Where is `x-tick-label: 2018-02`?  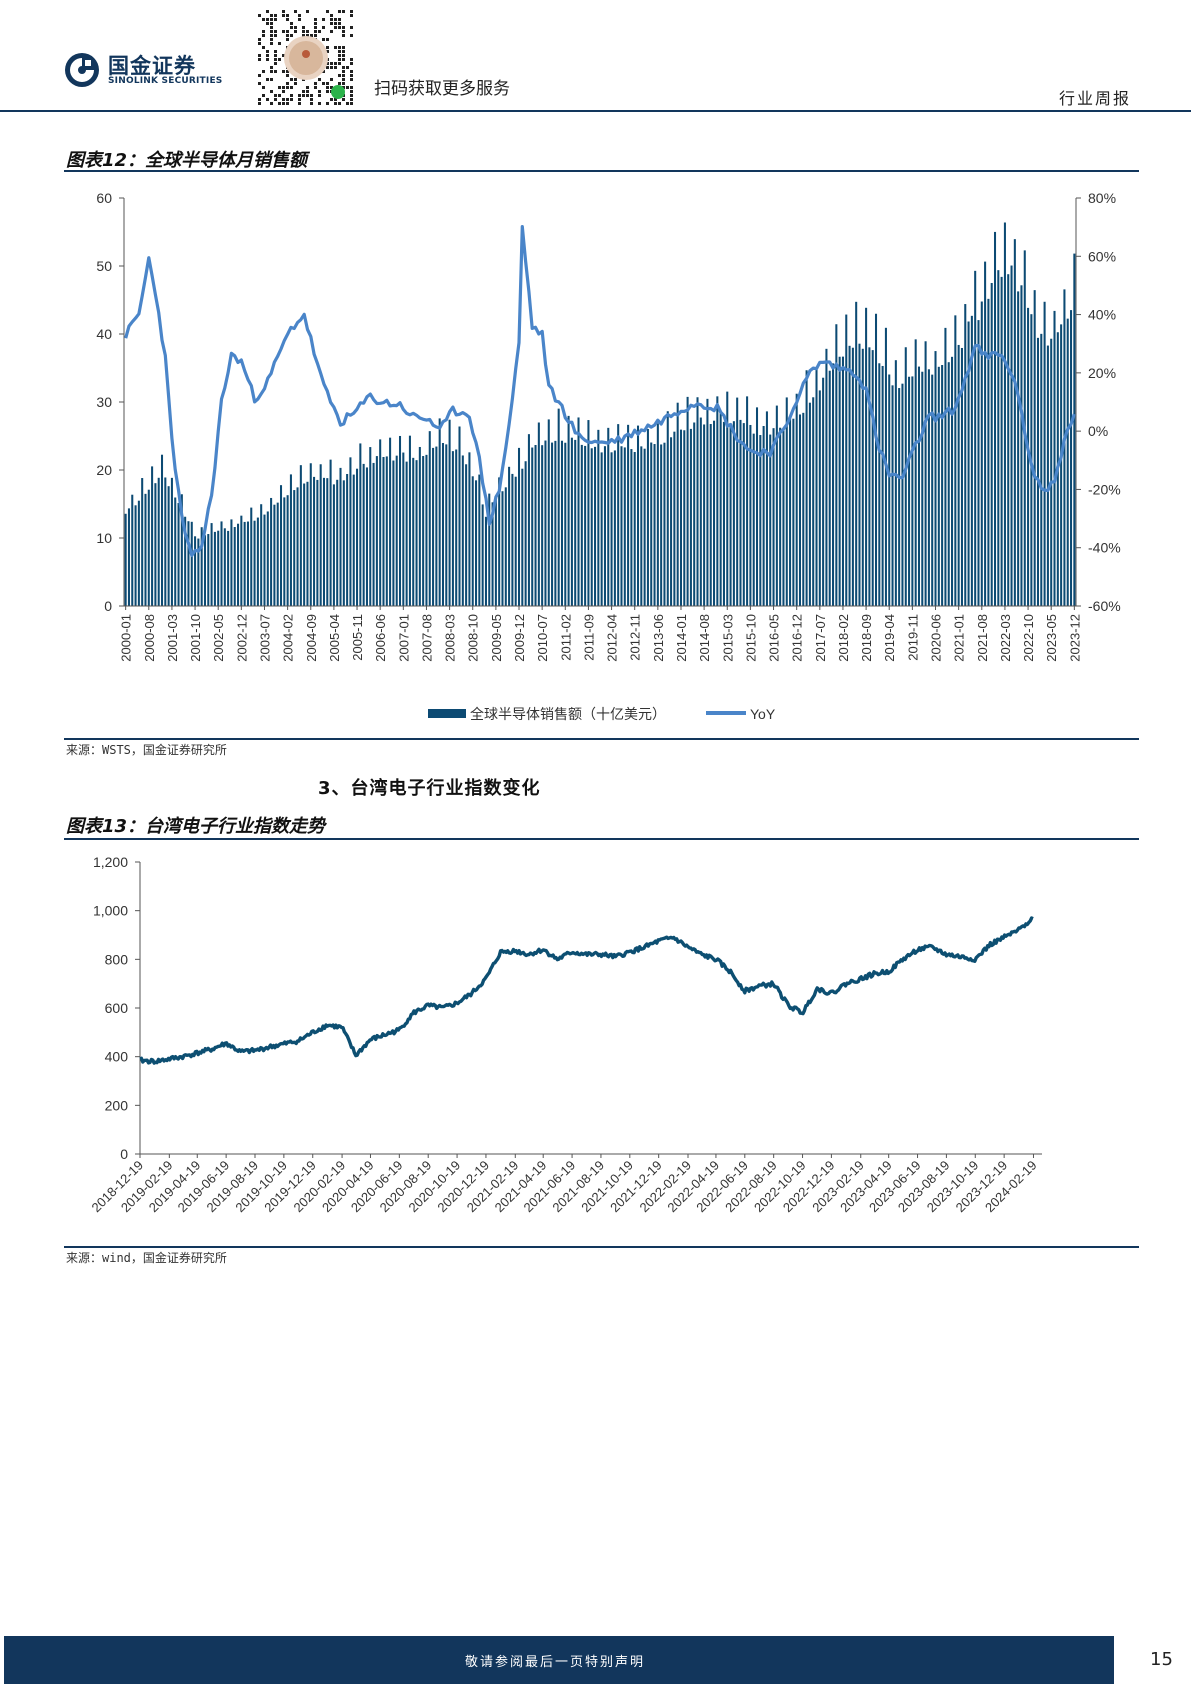 x-tick-label: 2018-02 is located at coordinates (843, 638).